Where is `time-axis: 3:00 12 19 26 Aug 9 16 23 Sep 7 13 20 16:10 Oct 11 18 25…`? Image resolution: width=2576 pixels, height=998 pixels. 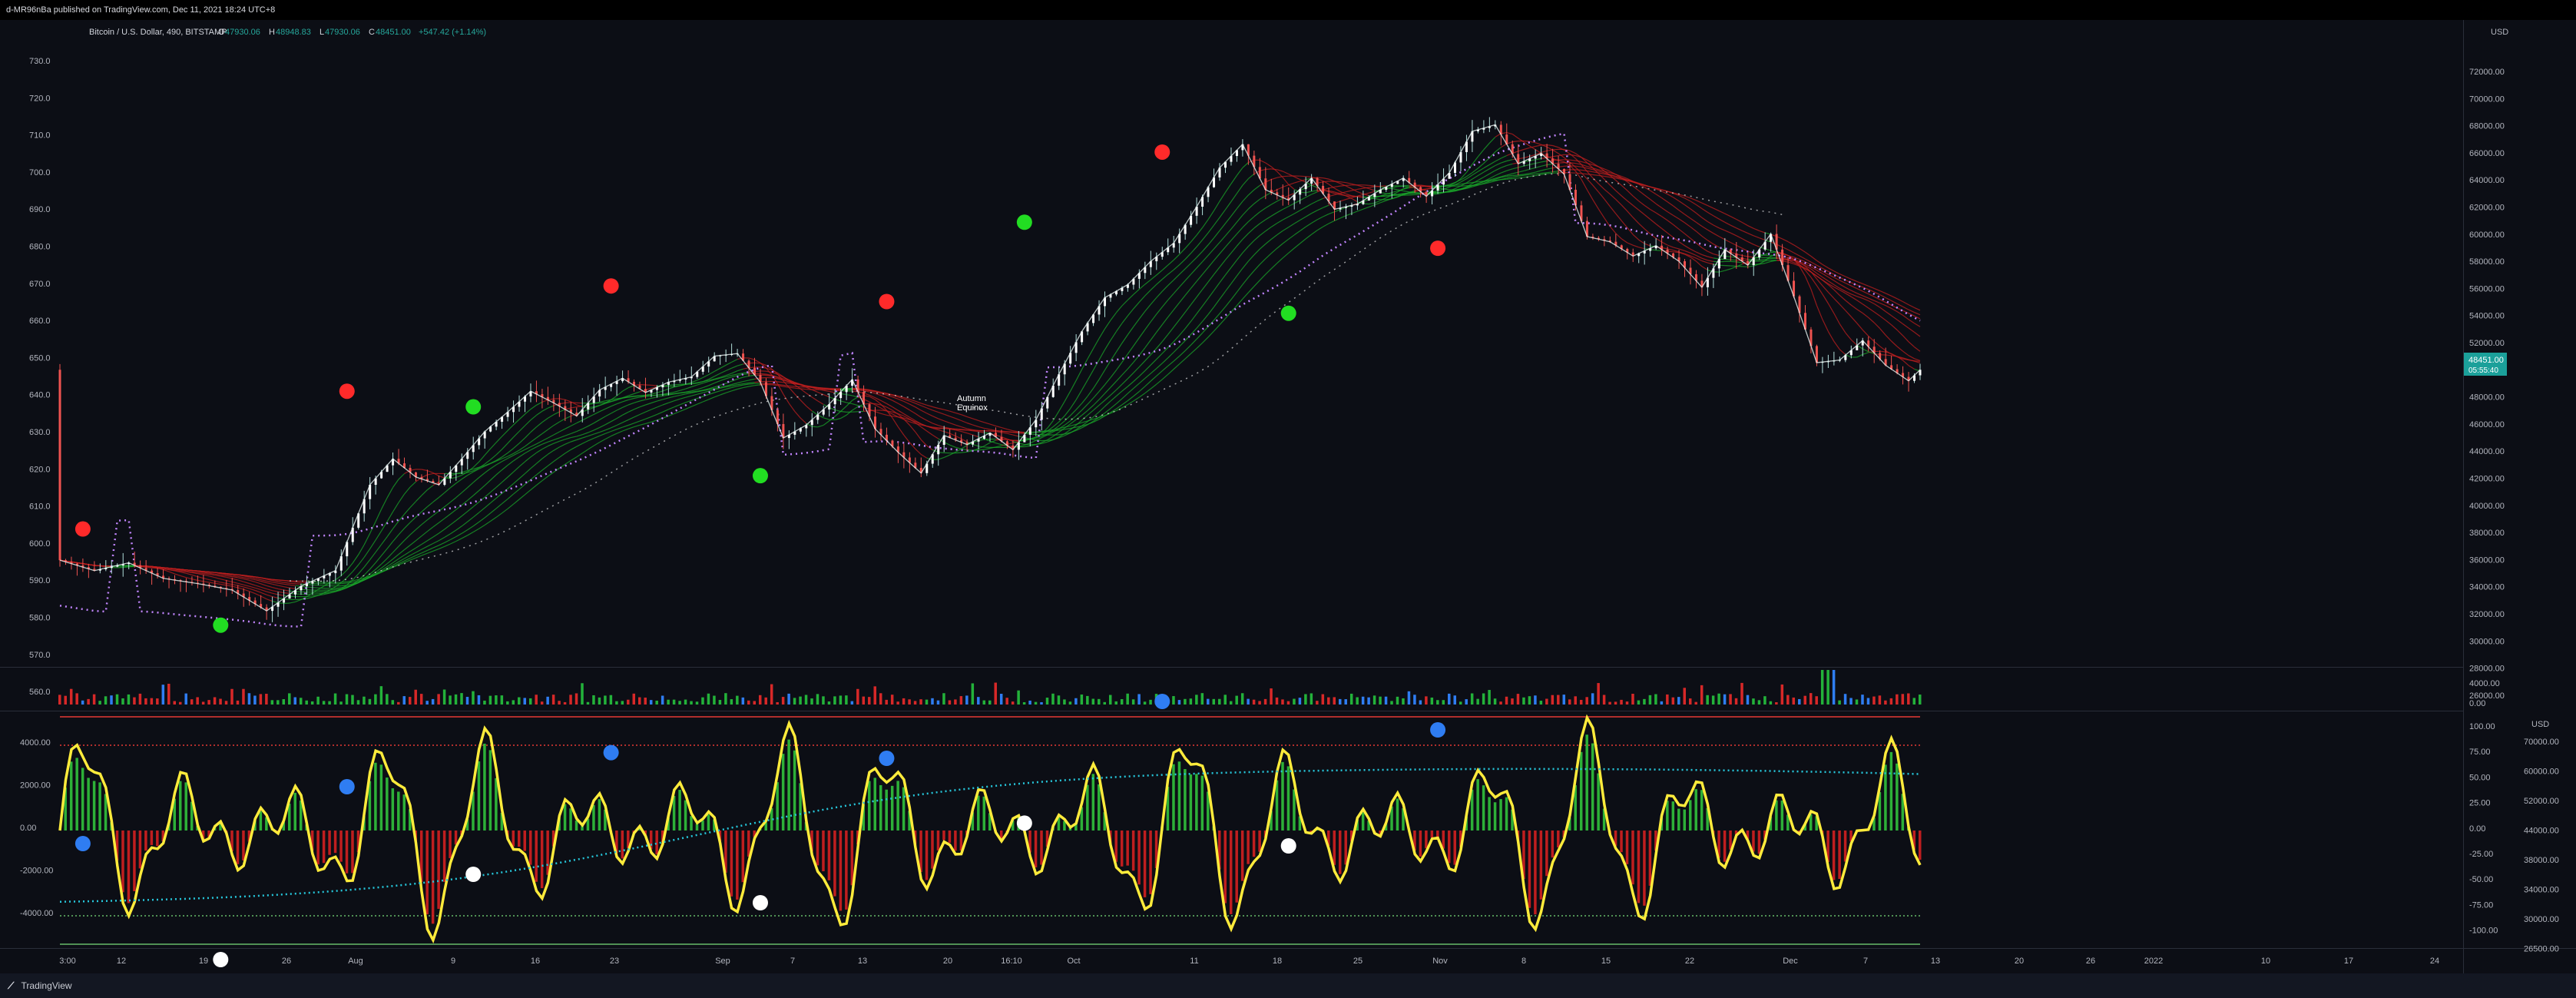 time-axis: 3:00 12 19 26 Aug 9 16 23 Sep 7 13 20 16:10 Oct 11 18 25… is located at coordinates (1249, 961).